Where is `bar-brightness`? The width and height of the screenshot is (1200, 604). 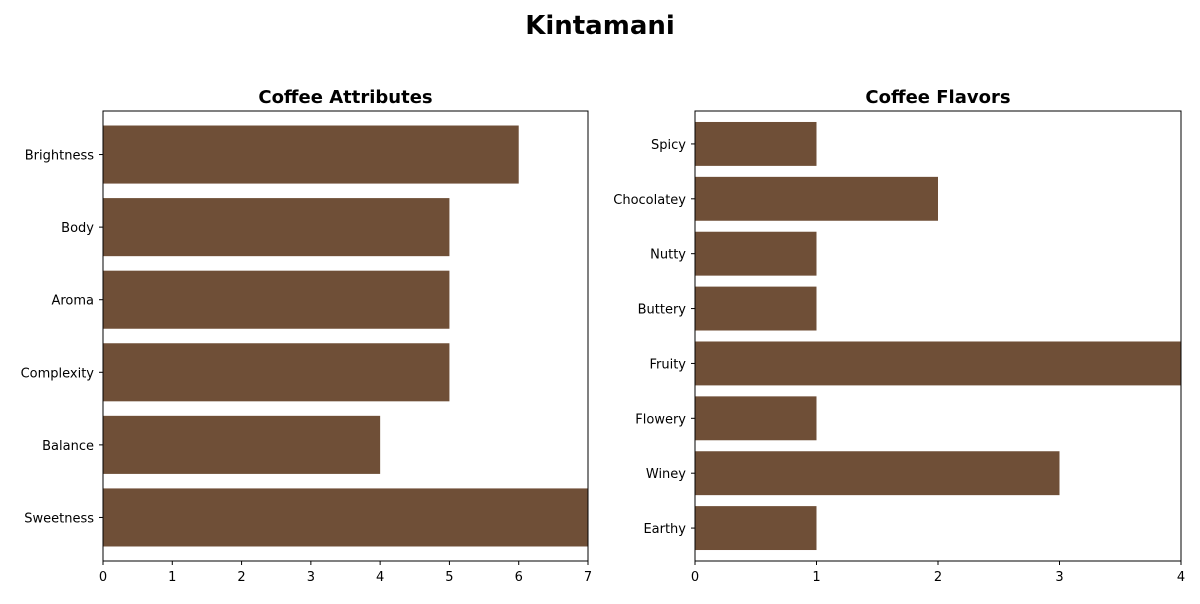 bar-brightness is located at coordinates (311, 154).